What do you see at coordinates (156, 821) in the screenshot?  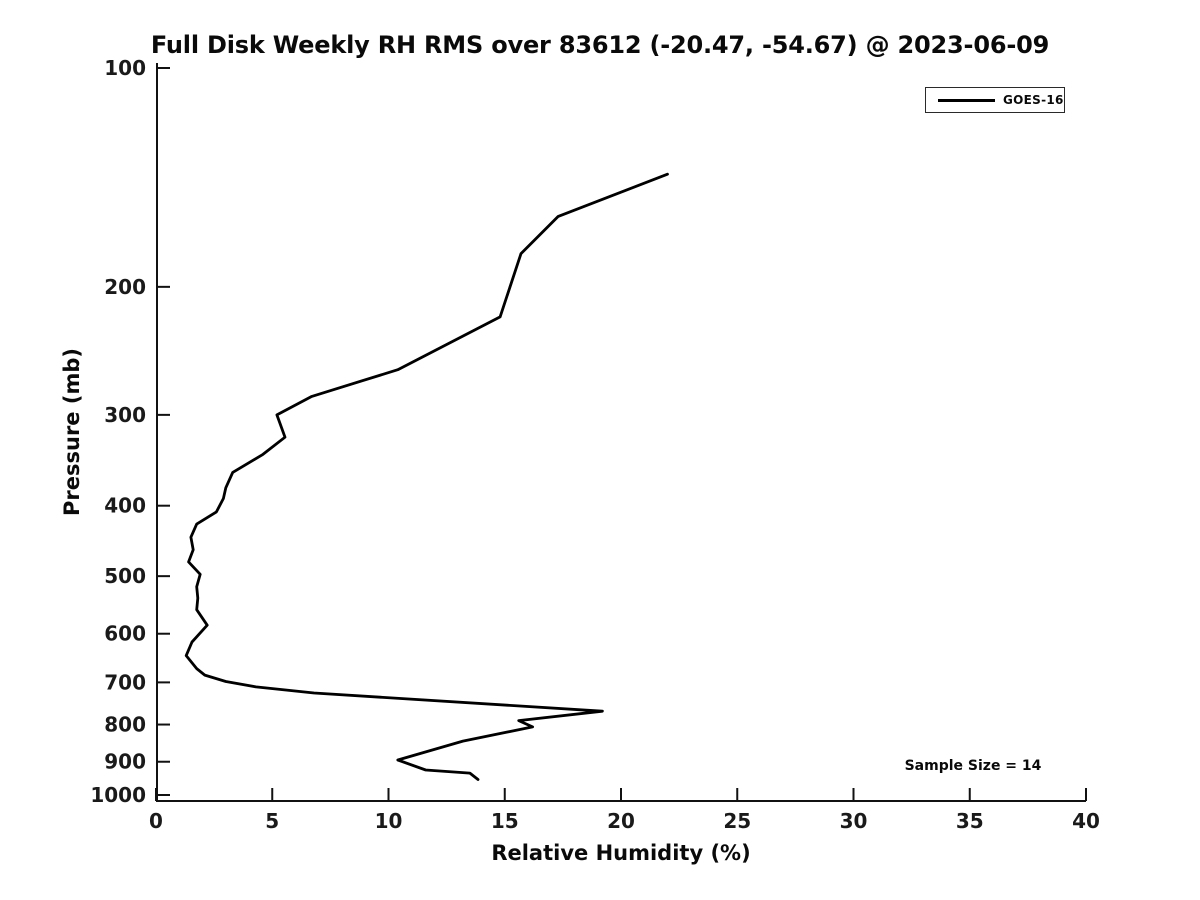 I see `x-axis-tick-label: 0` at bounding box center [156, 821].